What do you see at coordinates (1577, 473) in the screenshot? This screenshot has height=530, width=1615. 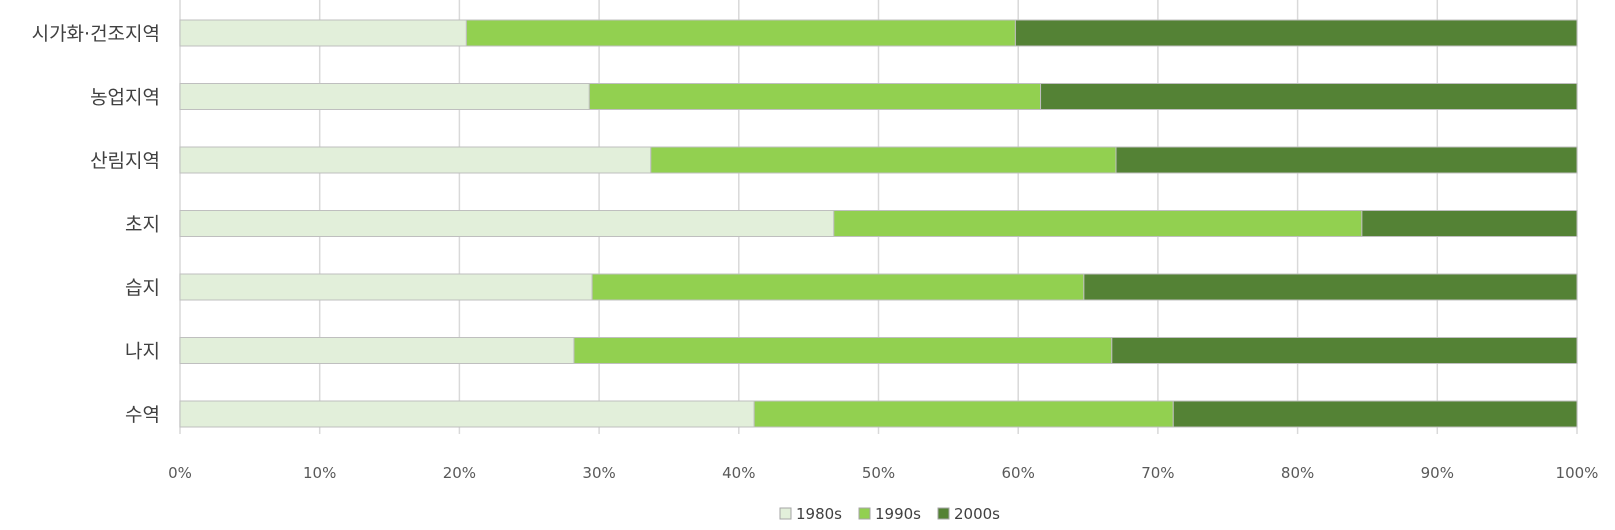 I see `x-tick-label: 100%` at bounding box center [1577, 473].